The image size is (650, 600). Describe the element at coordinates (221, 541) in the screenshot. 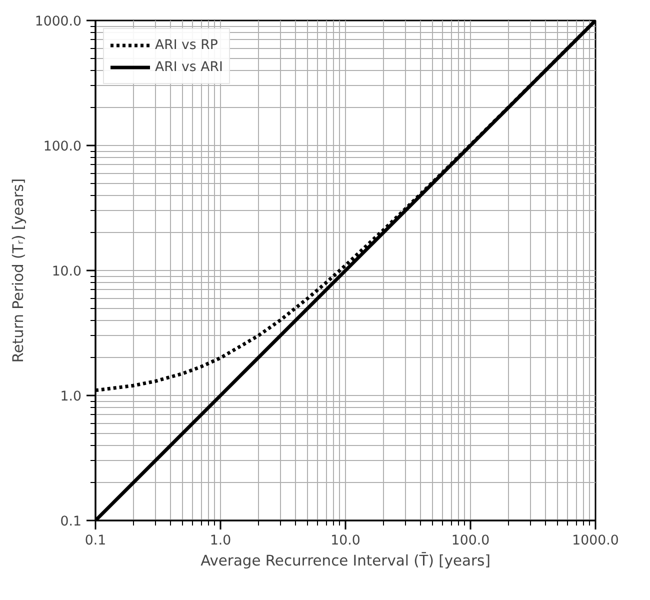

I see `x-tick-label: 1.0` at that location.